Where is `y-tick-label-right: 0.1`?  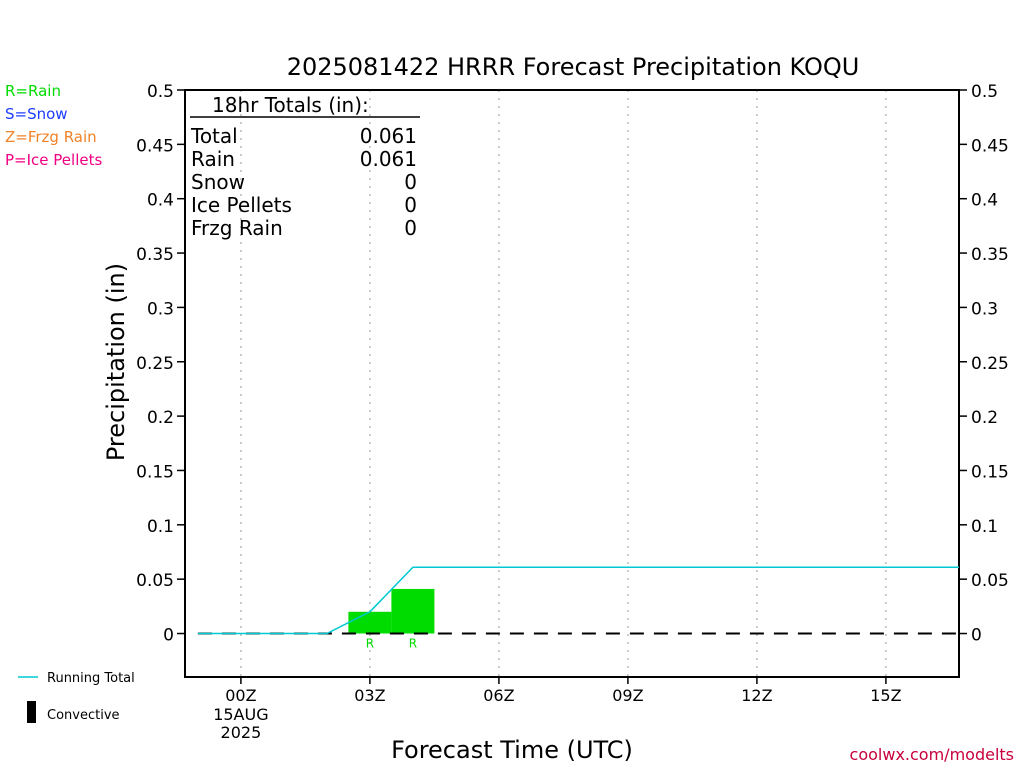
y-tick-label-right: 0.1 is located at coordinates (984, 527).